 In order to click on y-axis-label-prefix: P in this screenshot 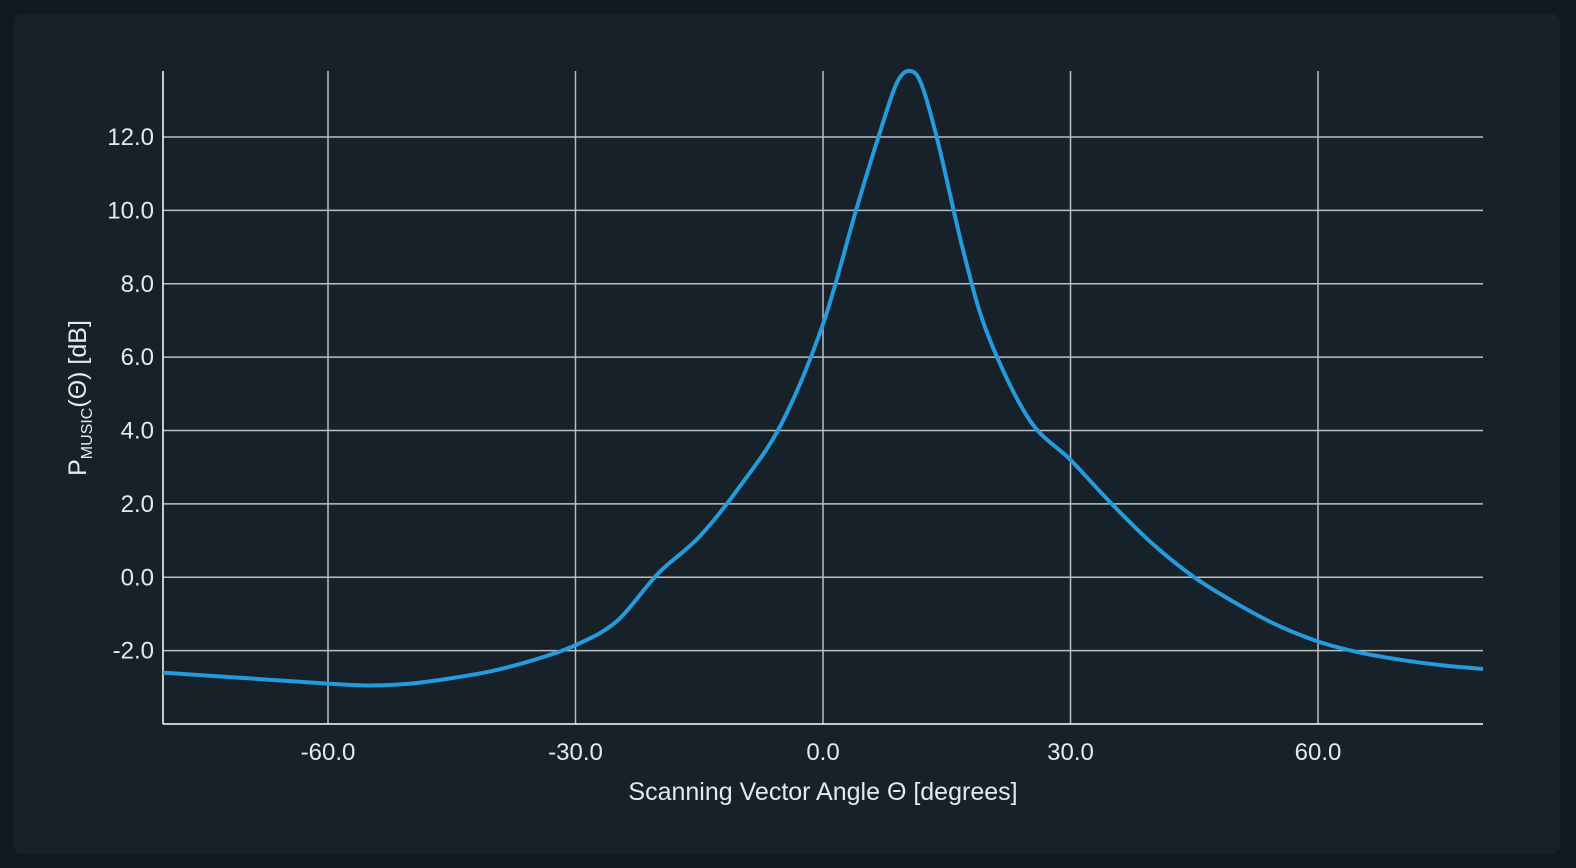, I will do `click(78, 467)`.